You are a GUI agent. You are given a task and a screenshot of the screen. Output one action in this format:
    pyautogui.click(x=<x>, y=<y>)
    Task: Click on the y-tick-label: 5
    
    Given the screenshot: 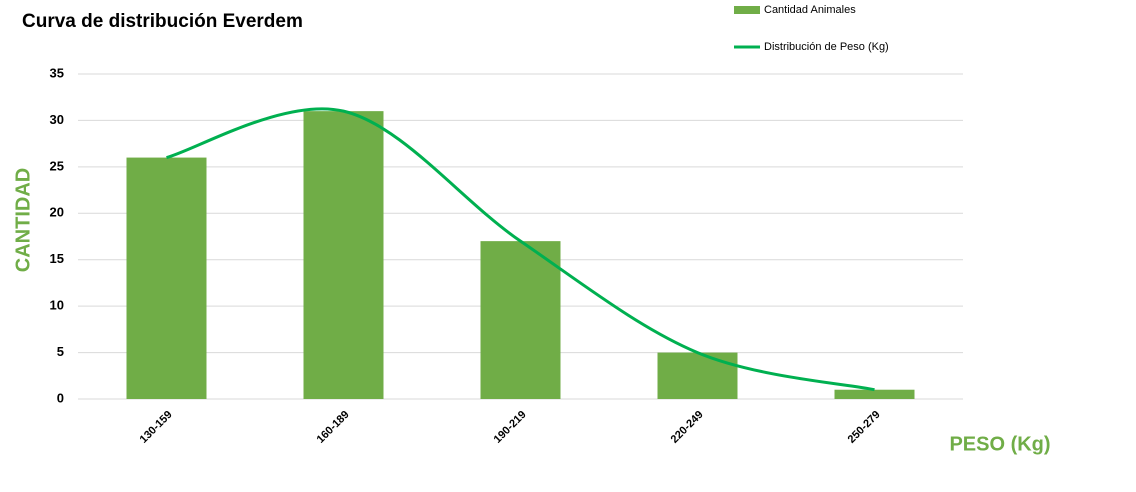 What is the action you would take?
    pyautogui.click(x=60, y=351)
    